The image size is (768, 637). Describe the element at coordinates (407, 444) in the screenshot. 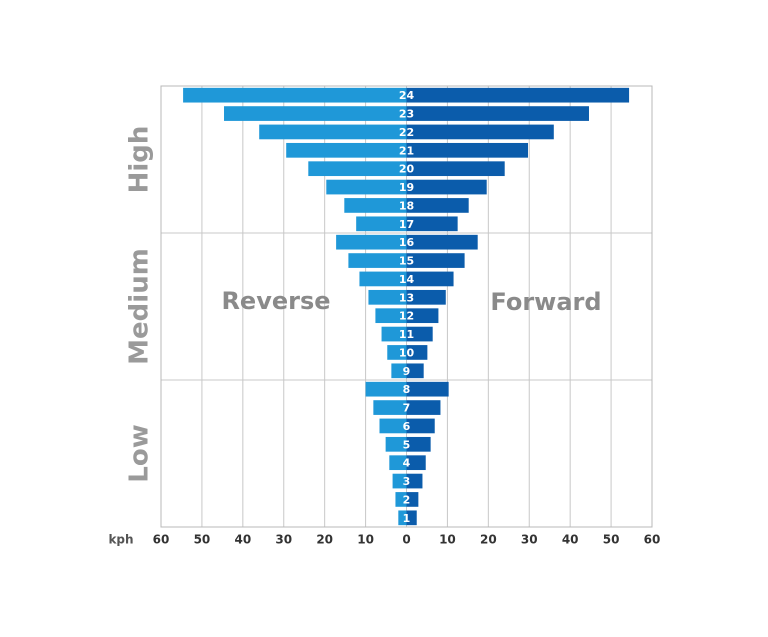

I see `gear-label: 5` at that location.